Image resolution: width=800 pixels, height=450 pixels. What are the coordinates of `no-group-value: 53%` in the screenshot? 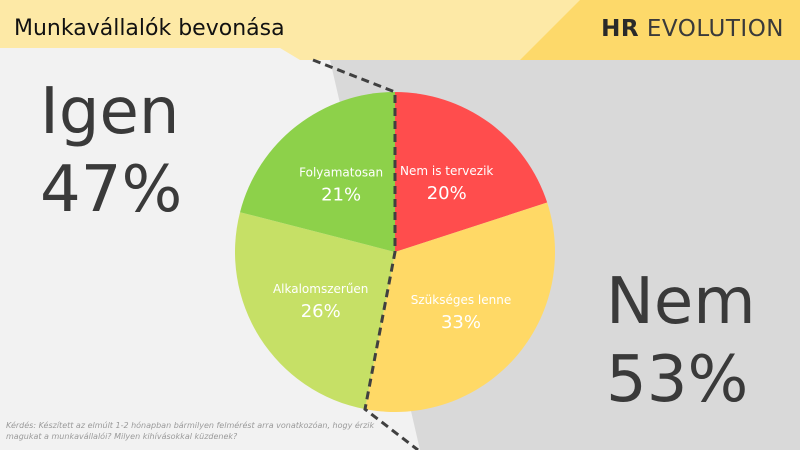 It's located at (677, 380).